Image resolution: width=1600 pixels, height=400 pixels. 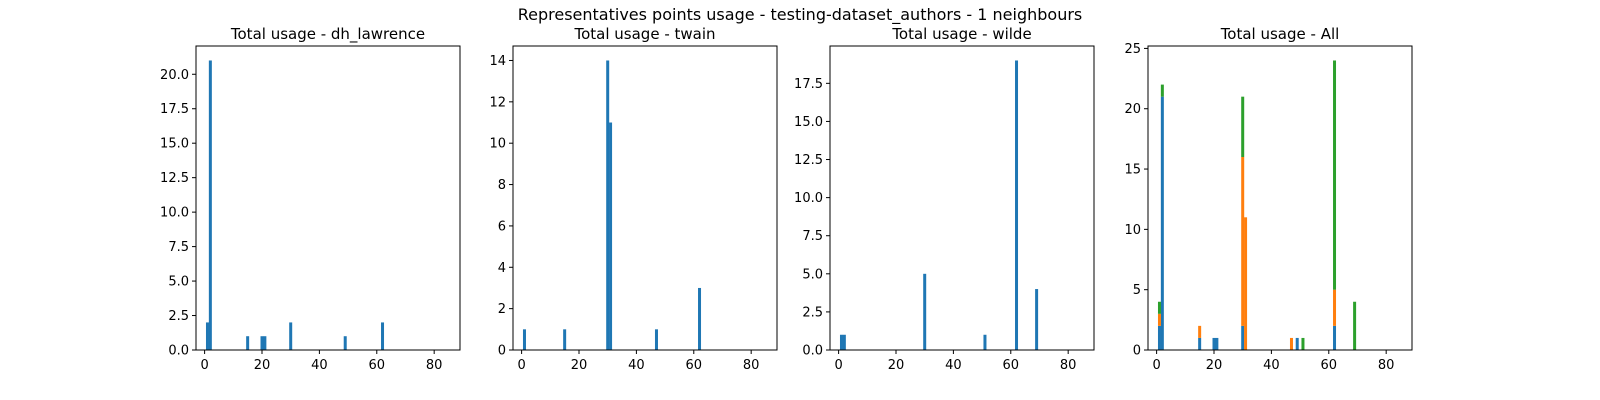 I want to click on bar-s2-x69, so click(x=1355, y=325).